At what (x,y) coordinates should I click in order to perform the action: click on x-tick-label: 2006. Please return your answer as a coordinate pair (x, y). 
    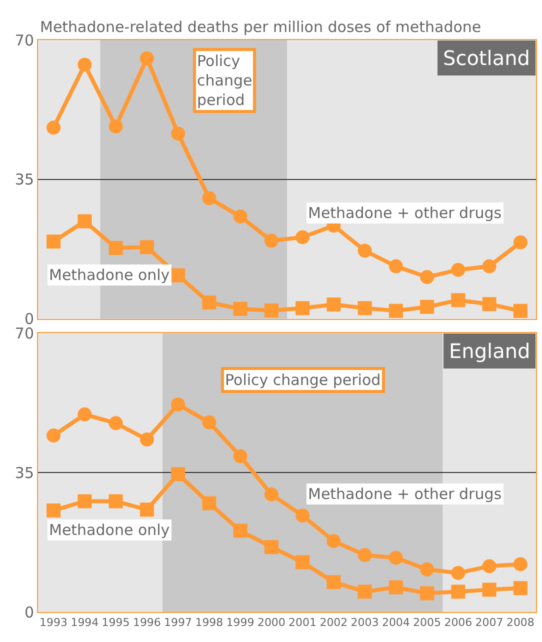
    Looking at the image, I should click on (458, 623).